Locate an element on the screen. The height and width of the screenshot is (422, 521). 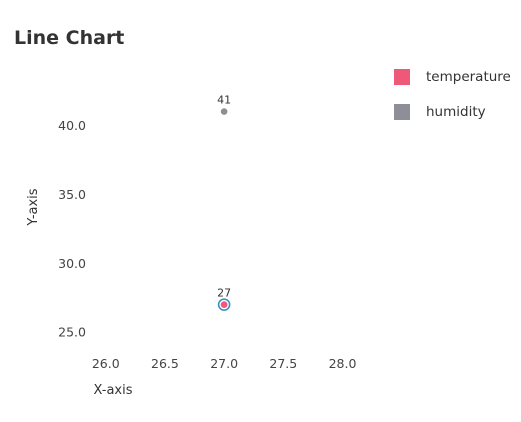
legend-swatch-humidity is located at coordinates (402, 112).